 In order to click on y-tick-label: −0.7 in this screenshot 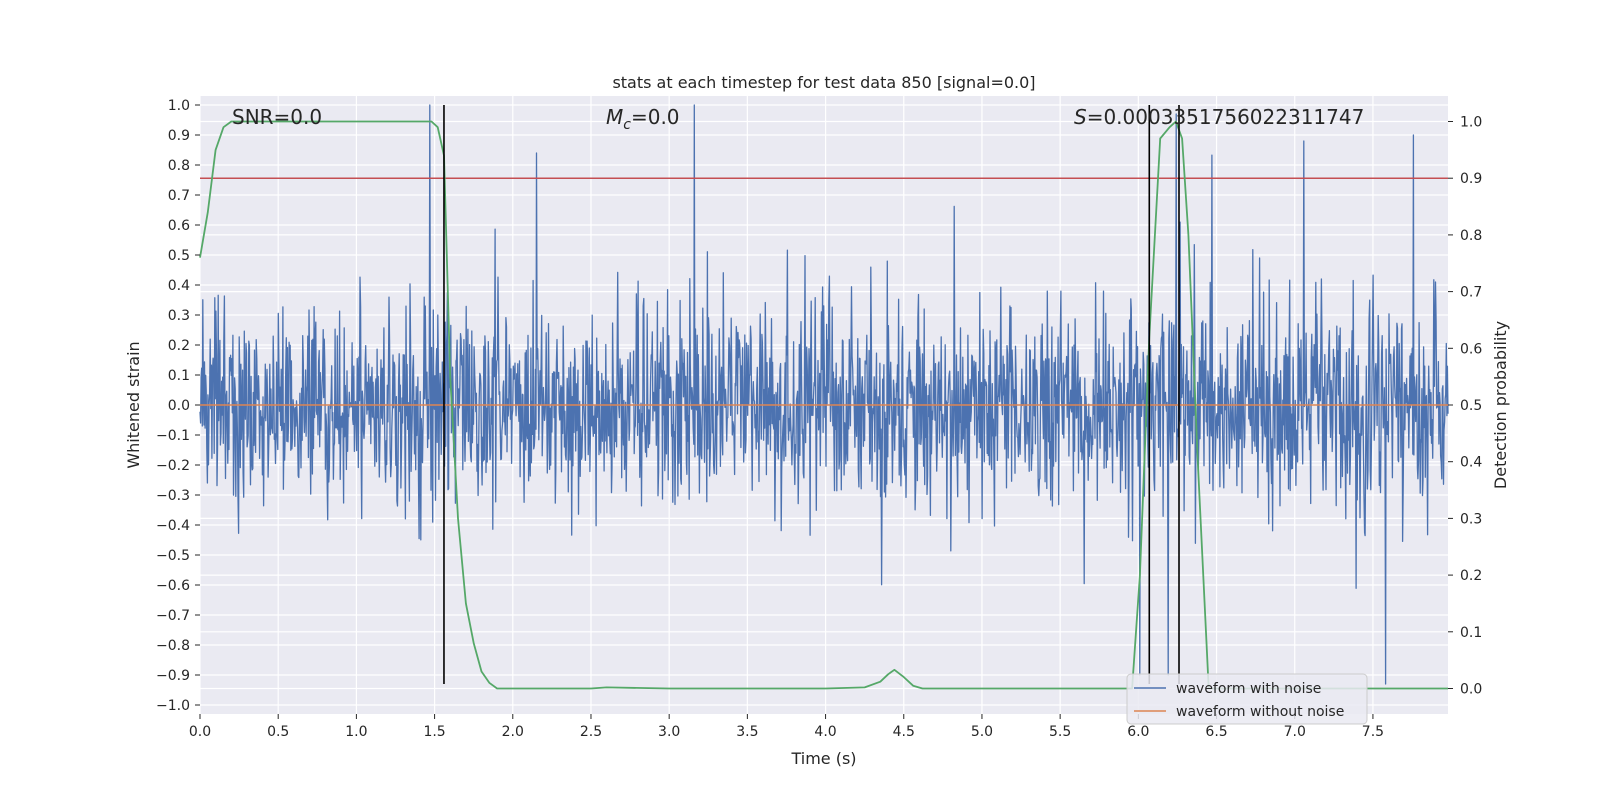, I will do `click(173, 616)`.